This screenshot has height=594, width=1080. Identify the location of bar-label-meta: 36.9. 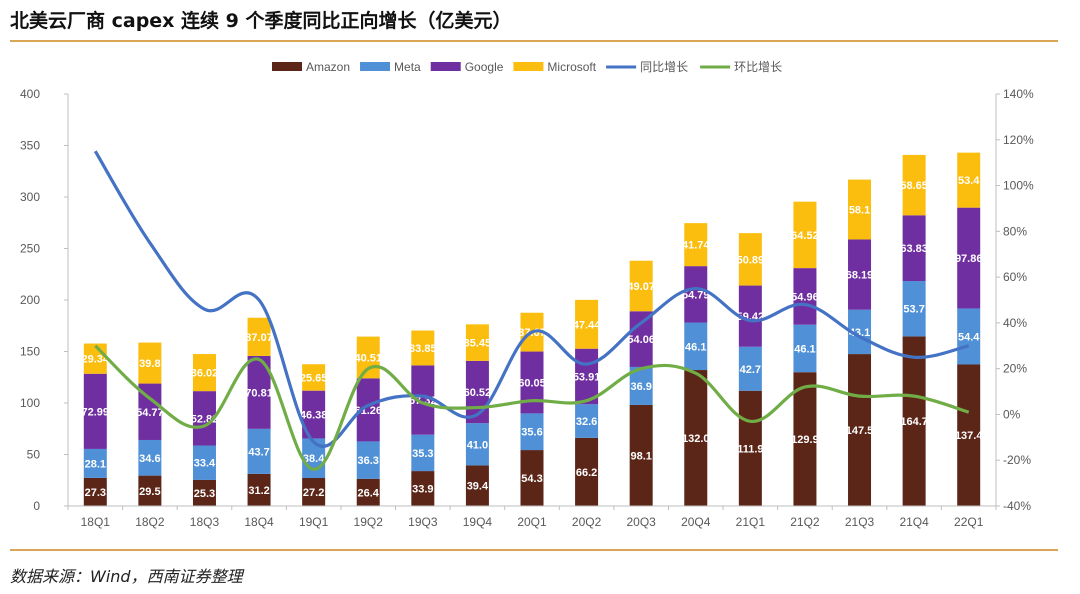
(640, 387).